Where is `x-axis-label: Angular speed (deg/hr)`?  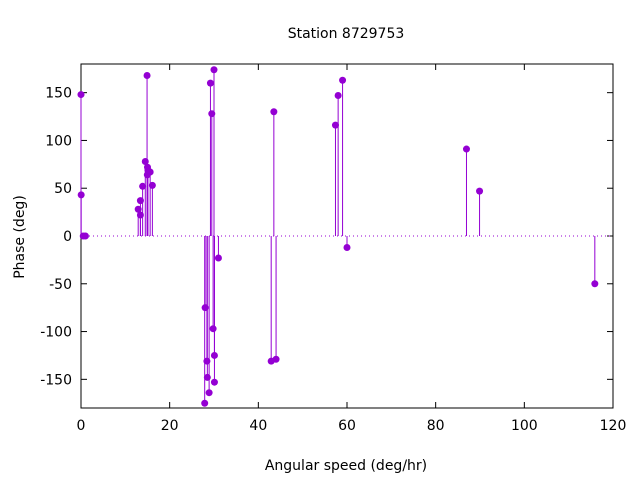
x-axis-label: Angular speed (deg/hr) is located at coordinates (346, 466).